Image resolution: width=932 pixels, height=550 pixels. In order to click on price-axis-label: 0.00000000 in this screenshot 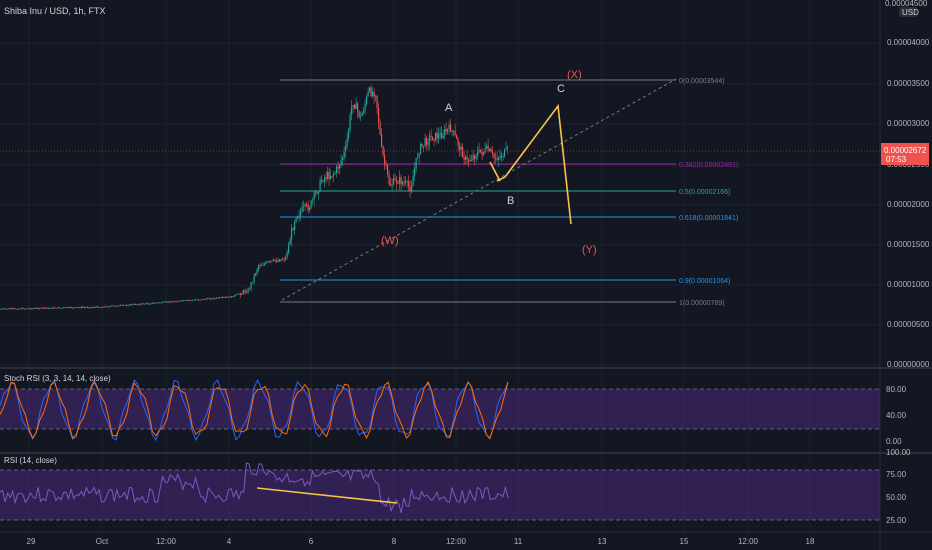, I will do `click(908, 364)`.